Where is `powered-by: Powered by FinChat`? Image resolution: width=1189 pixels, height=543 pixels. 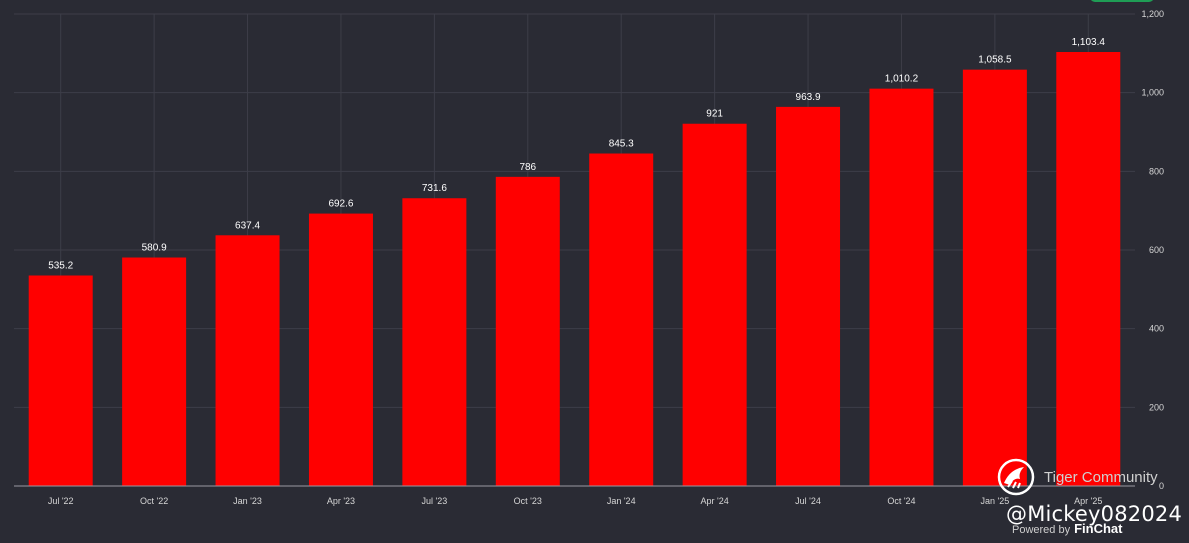
powered-by: Powered by FinChat is located at coordinates (1067, 528).